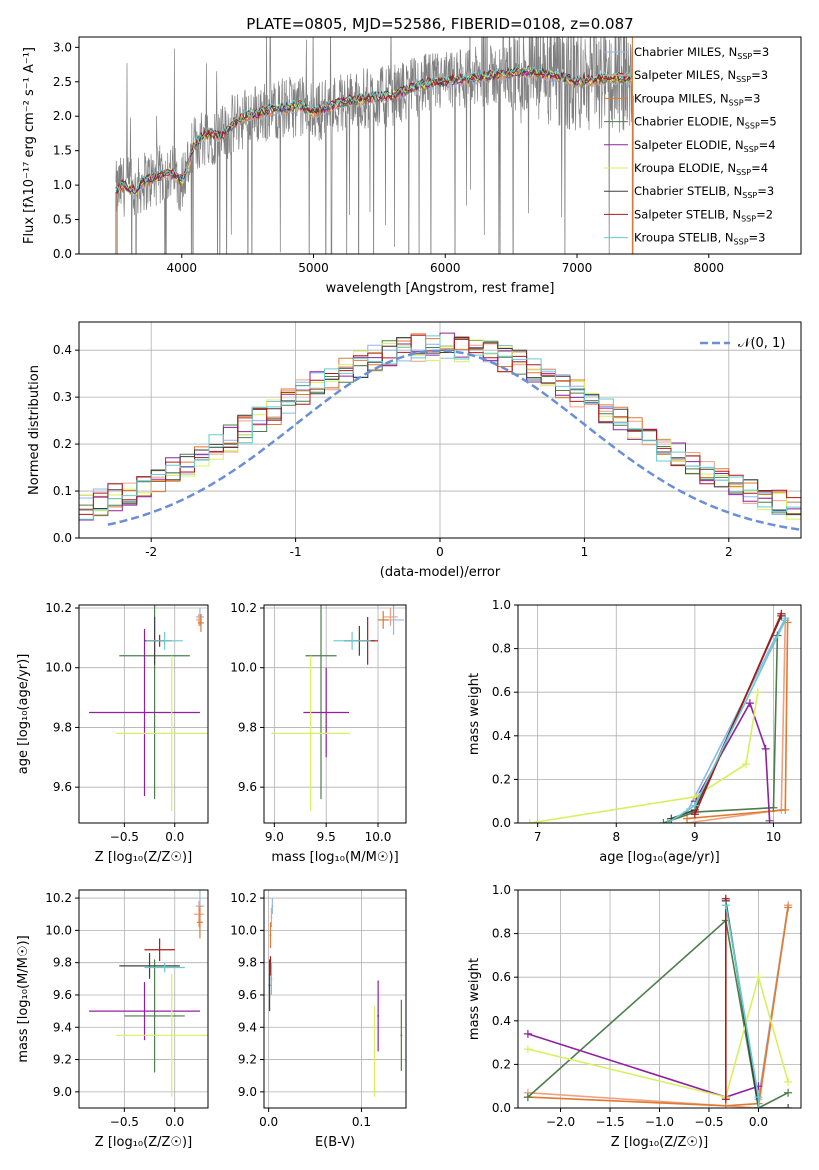 Image resolution: width=819 pixels, height=1170 pixels. Describe the element at coordinates (243, 668) in the screenshot. I see `age_vs_mass-ytick-label: 10.0` at that location.